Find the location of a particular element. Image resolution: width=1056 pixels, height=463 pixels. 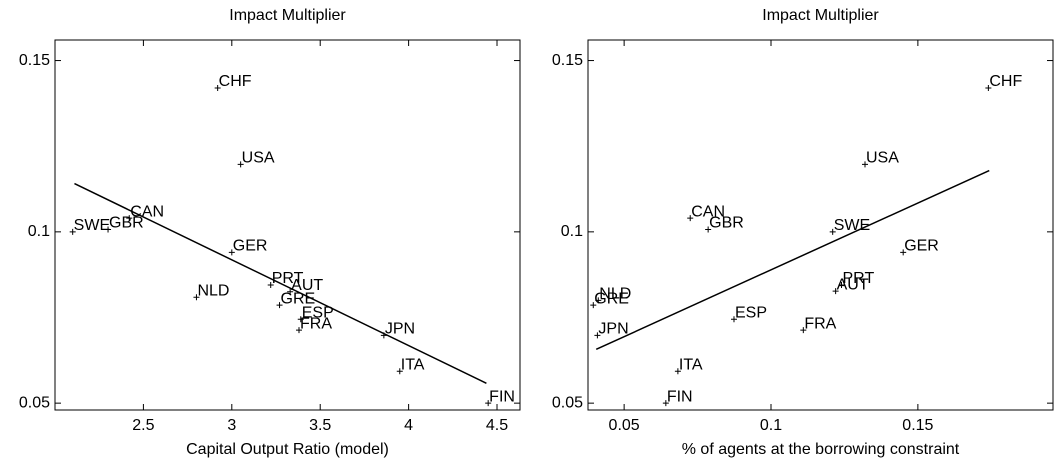

fit-line is located at coordinates (792, 260).